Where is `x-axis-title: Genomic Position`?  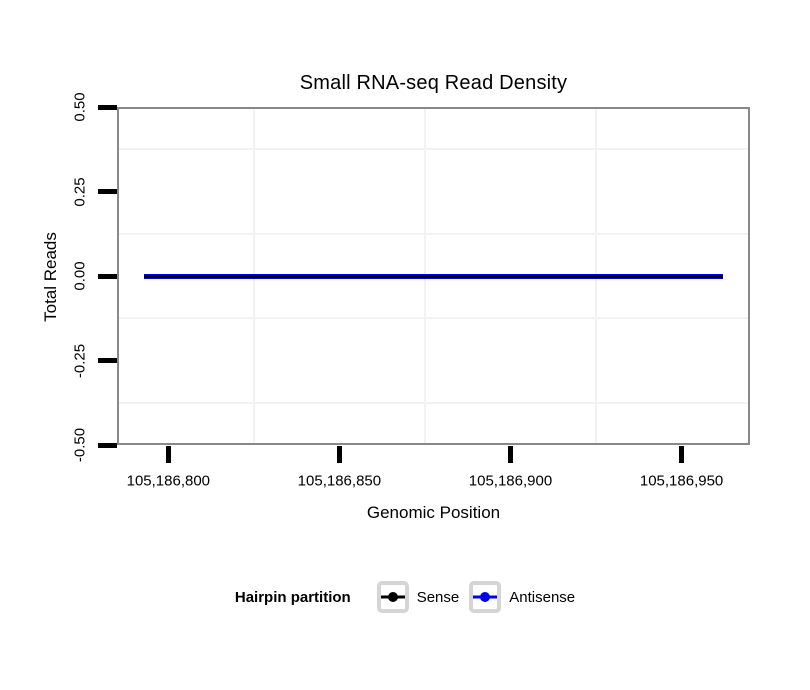
x-axis-title: Genomic Position is located at coordinates (433, 512).